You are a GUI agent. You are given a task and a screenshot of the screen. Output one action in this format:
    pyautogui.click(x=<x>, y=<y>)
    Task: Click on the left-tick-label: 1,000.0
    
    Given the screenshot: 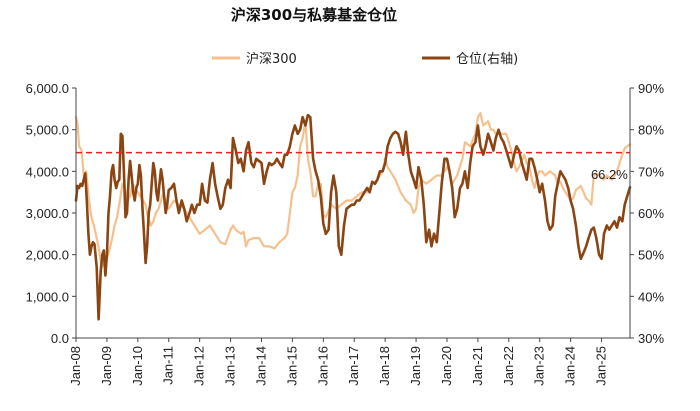 What is the action you would take?
    pyautogui.click(x=47, y=296)
    